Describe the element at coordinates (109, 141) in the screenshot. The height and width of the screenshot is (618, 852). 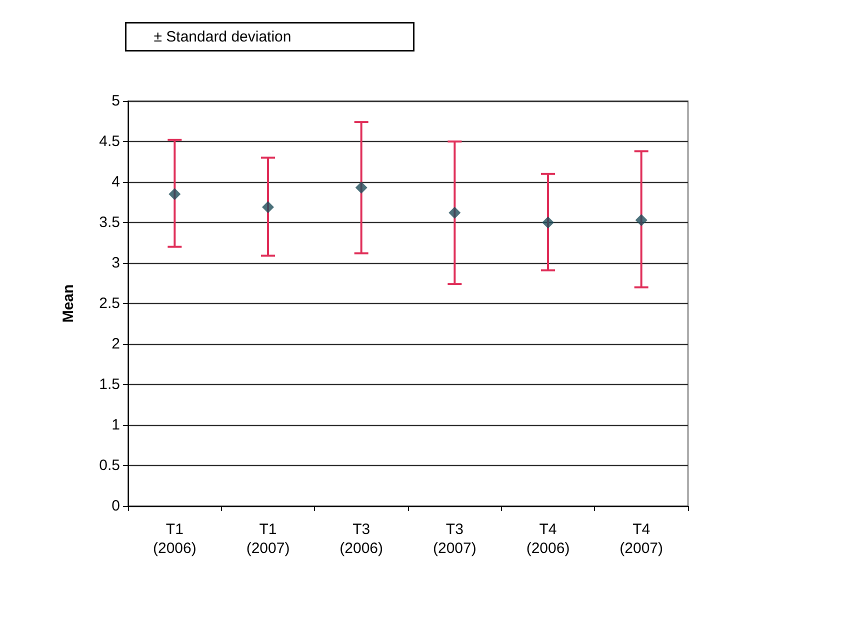
I see `y-tick-label: 4.5` at that location.